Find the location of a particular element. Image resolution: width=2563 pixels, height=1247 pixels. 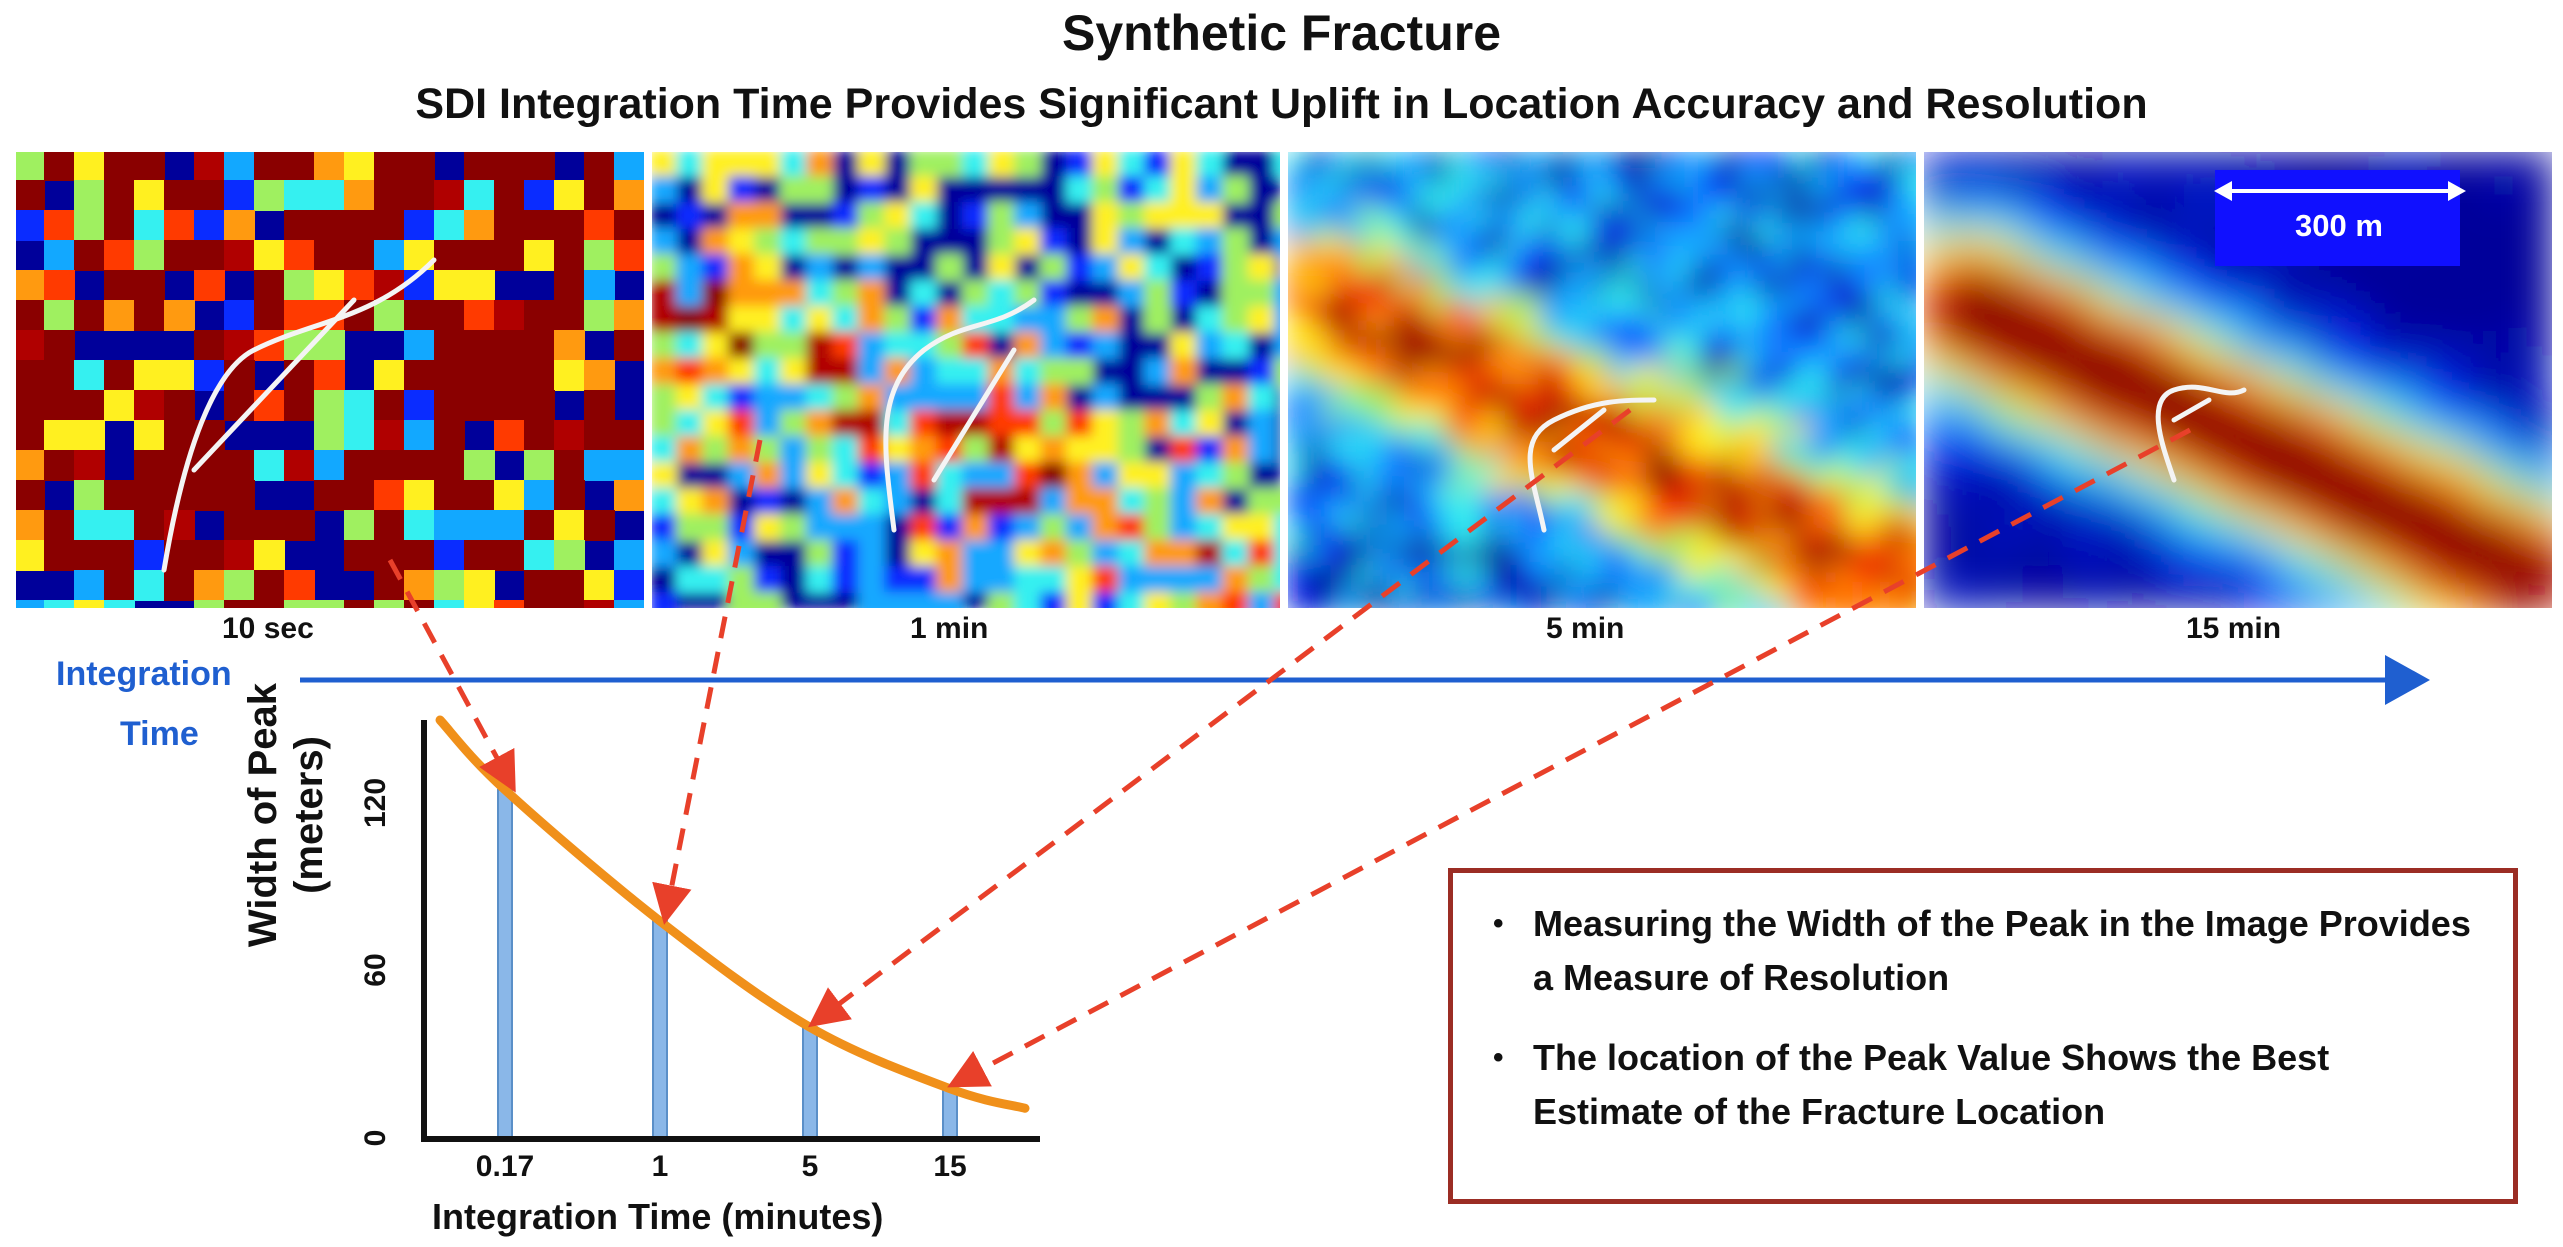

chart-y-tick: 60 is located at coordinates (375, 970).